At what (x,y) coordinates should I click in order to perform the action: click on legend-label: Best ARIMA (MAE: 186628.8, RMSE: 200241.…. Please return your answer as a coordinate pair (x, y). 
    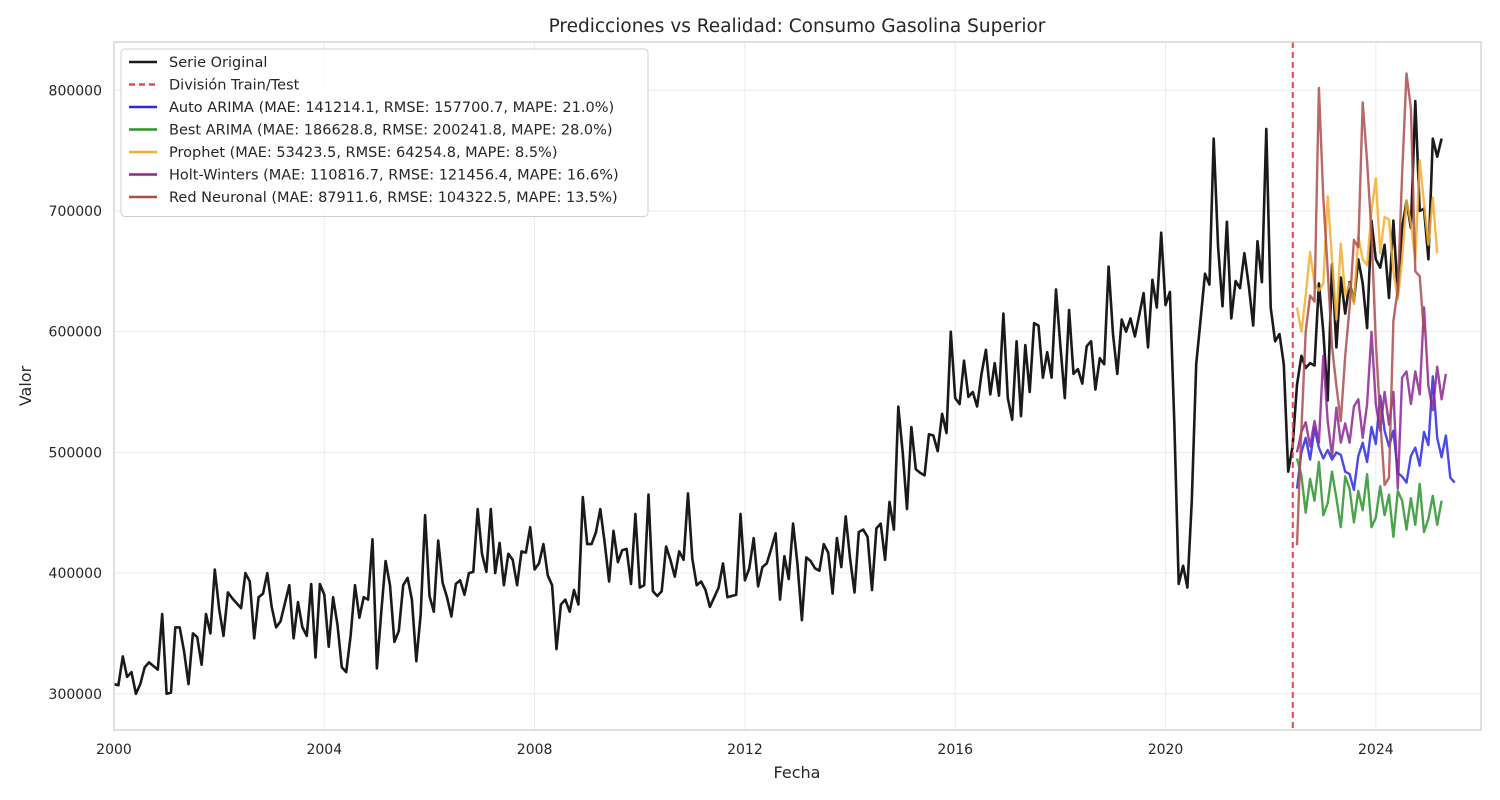
    Looking at the image, I should click on (391, 131).